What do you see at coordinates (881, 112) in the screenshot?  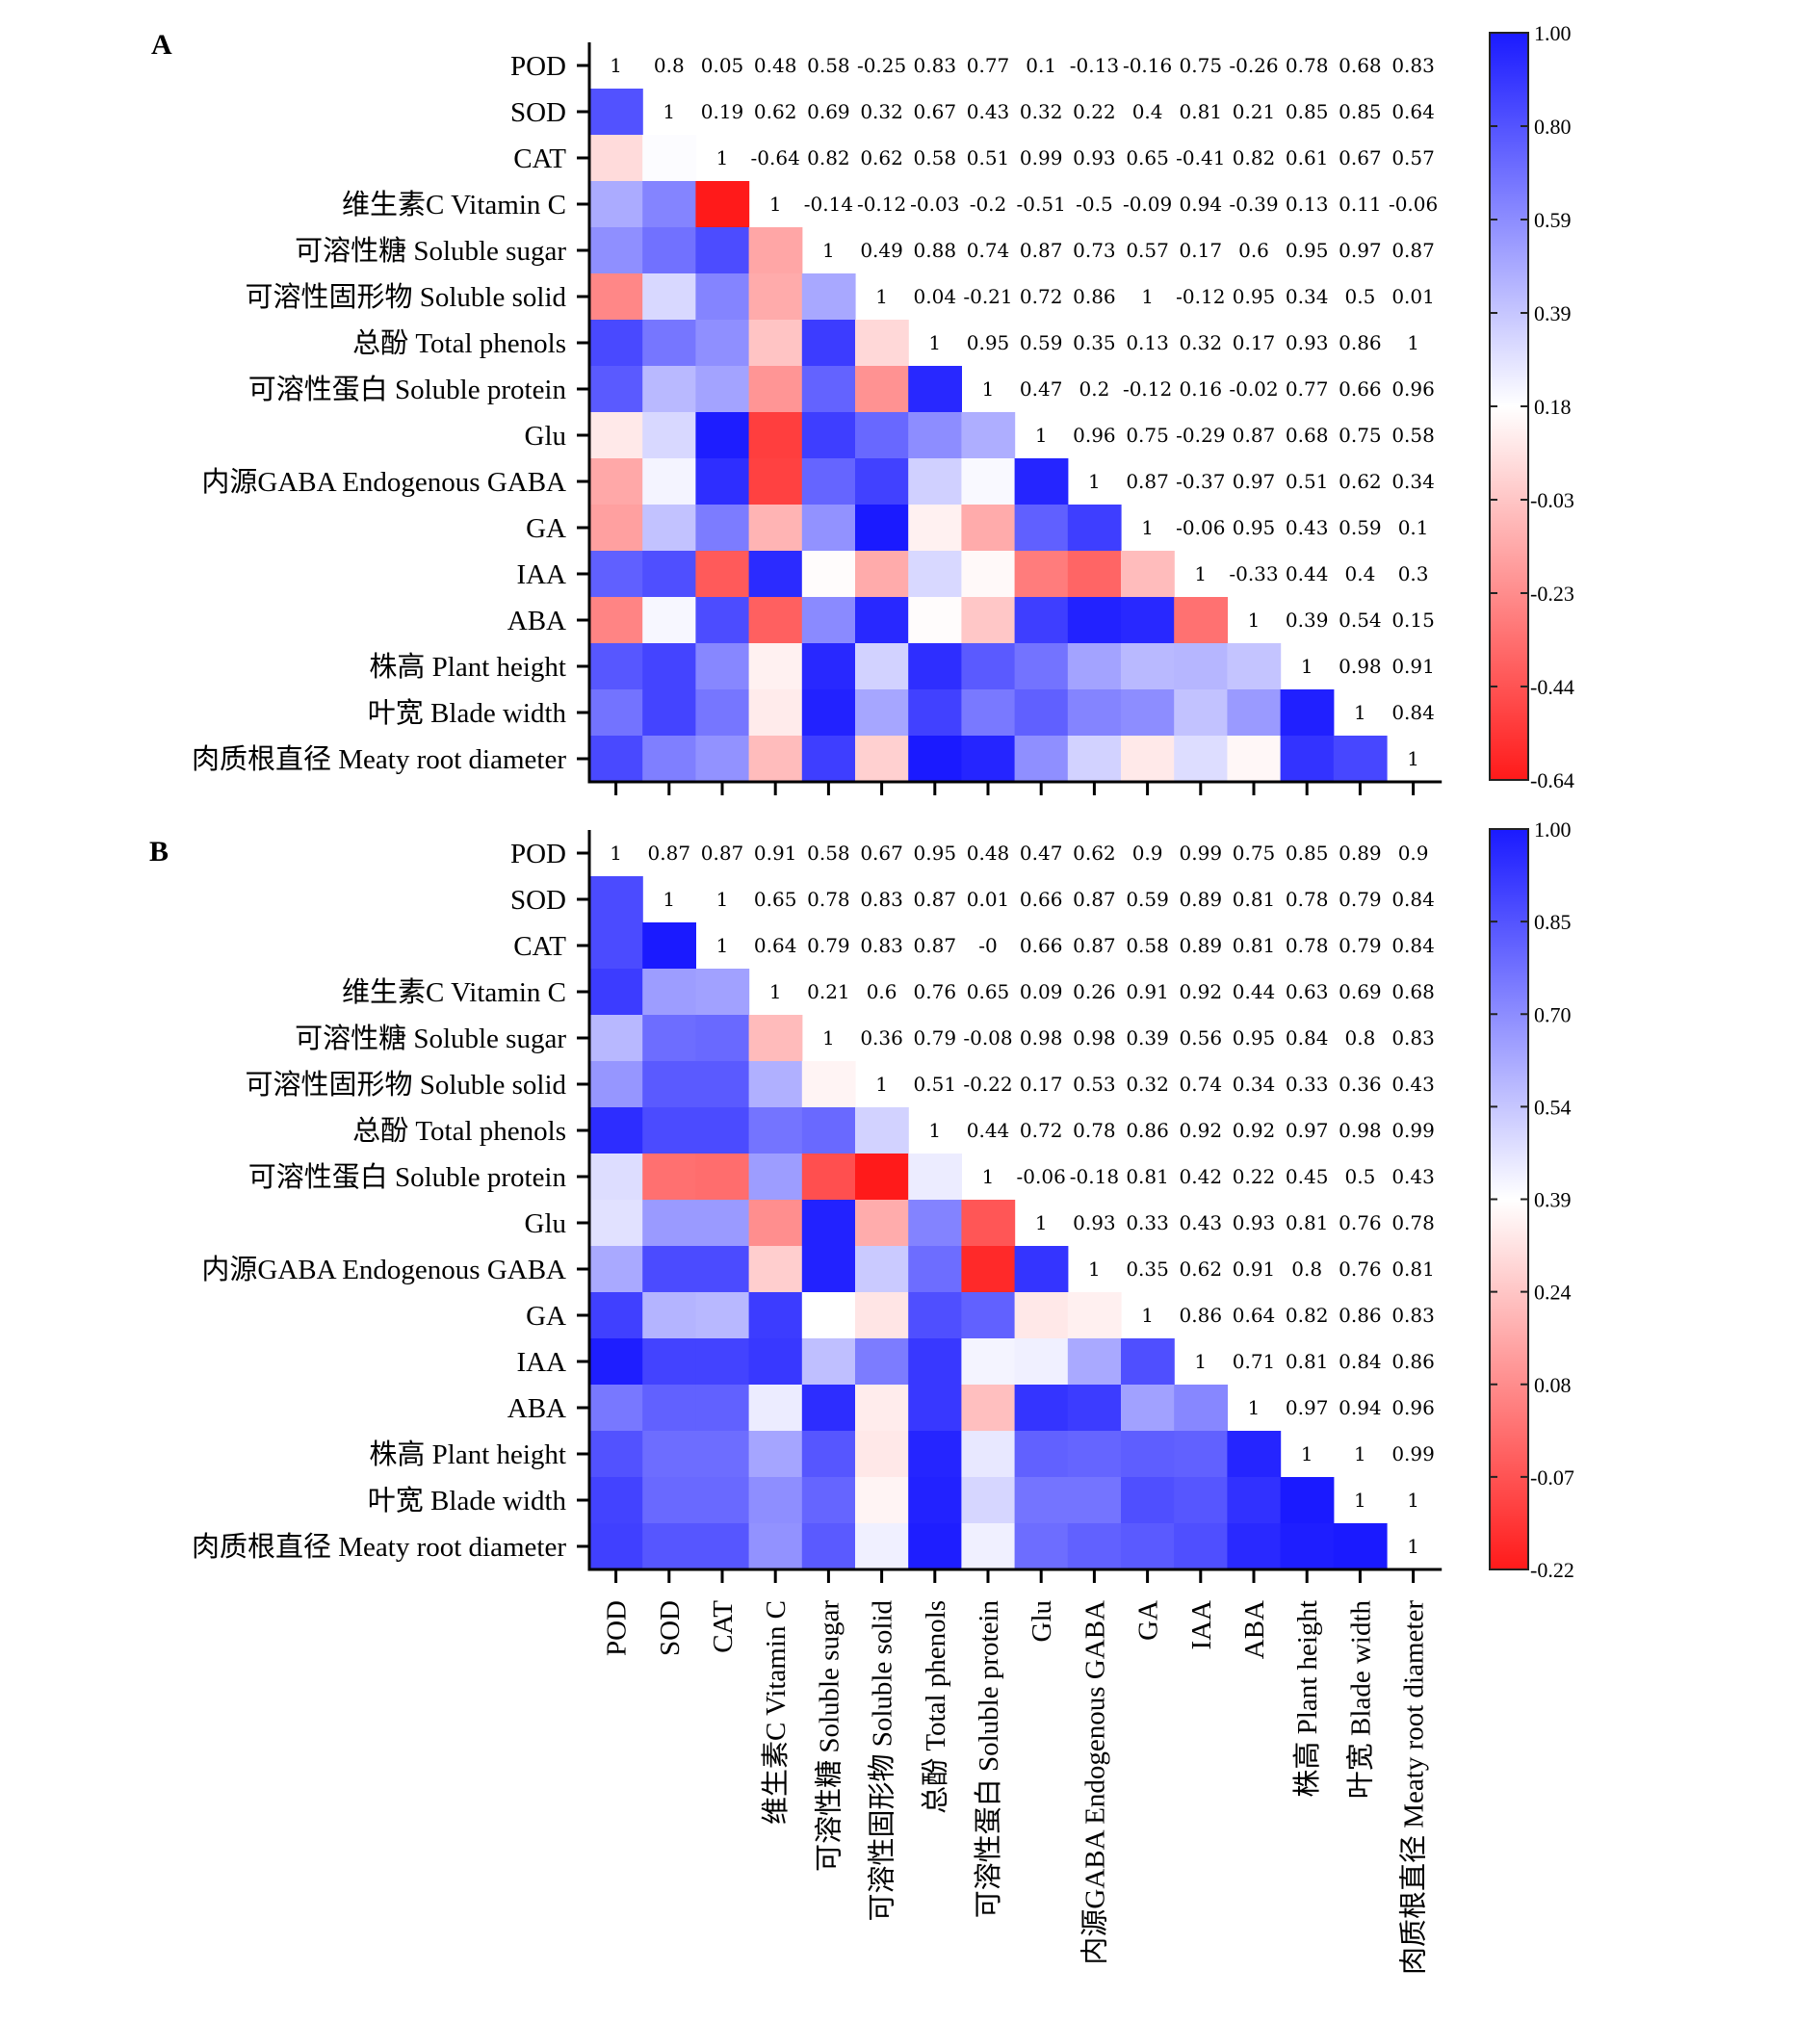 I see `cell-value-label: 0.32` at bounding box center [881, 112].